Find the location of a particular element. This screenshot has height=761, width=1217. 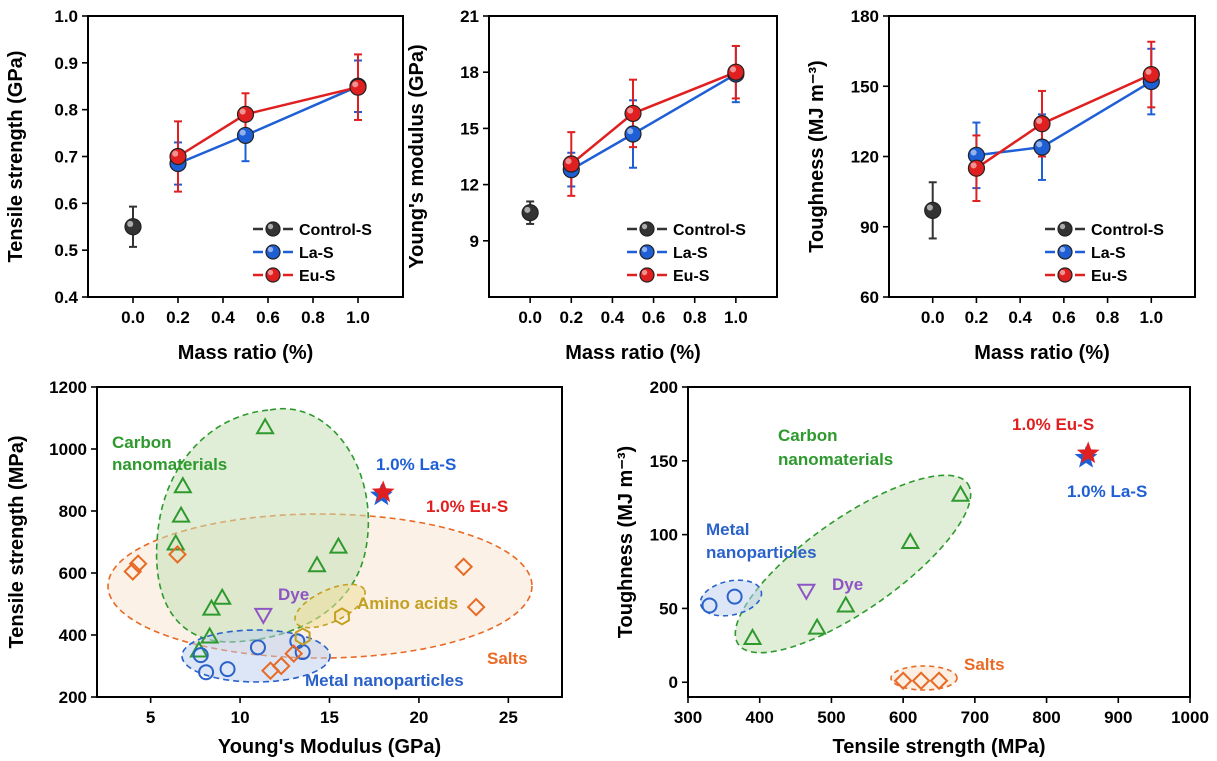

y-tick-label: 0.5 is located at coordinates (66, 250).